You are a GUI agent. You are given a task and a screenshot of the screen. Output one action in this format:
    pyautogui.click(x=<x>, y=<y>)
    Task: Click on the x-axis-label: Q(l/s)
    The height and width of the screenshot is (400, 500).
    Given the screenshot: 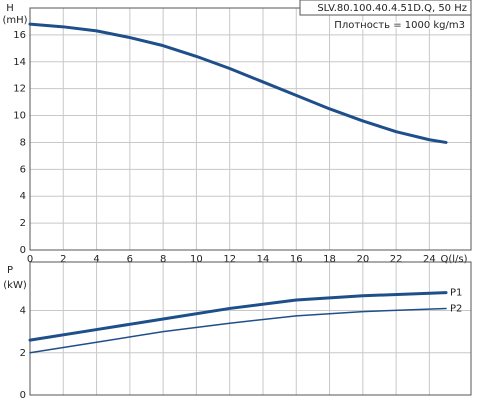 What is the action you would take?
    pyautogui.click(x=453, y=259)
    